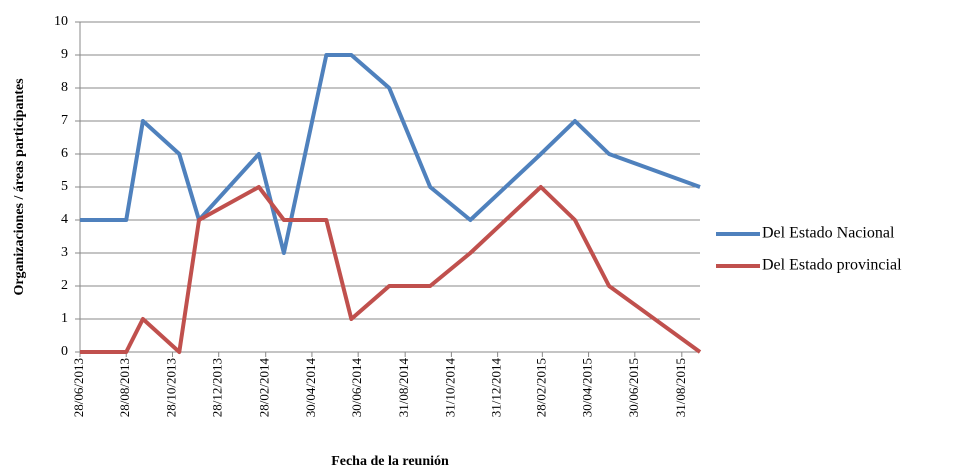  I want to click on y-tick-label: 9, so click(64, 54).